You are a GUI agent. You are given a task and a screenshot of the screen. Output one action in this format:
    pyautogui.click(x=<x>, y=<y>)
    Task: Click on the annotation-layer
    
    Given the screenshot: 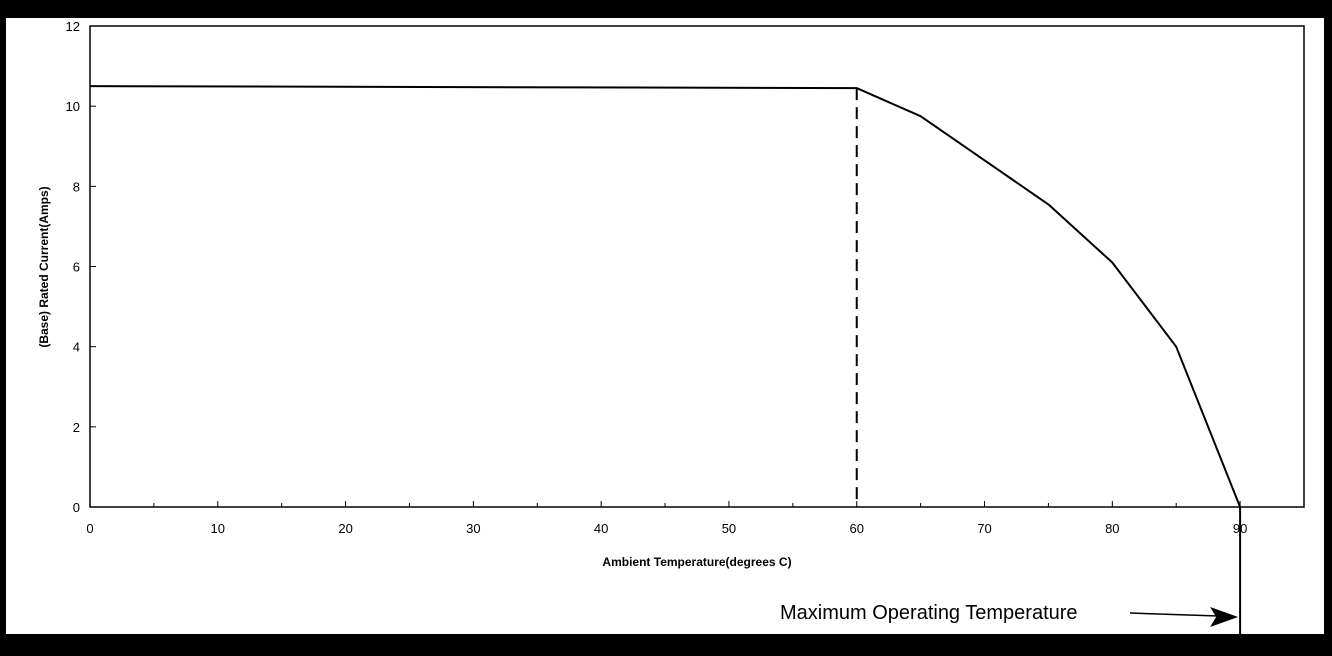 What is the action you would take?
    pyautogui.click(x=1185, y=570)
    